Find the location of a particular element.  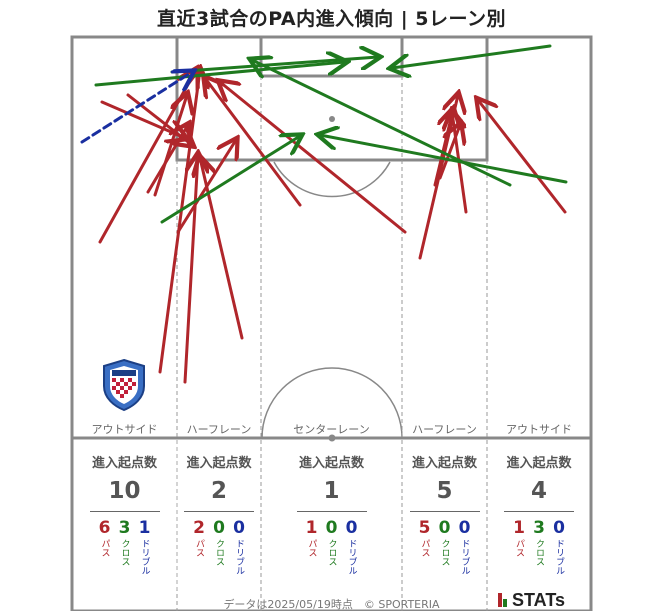

stats-logo-icon is located at coordinates (502, 600).